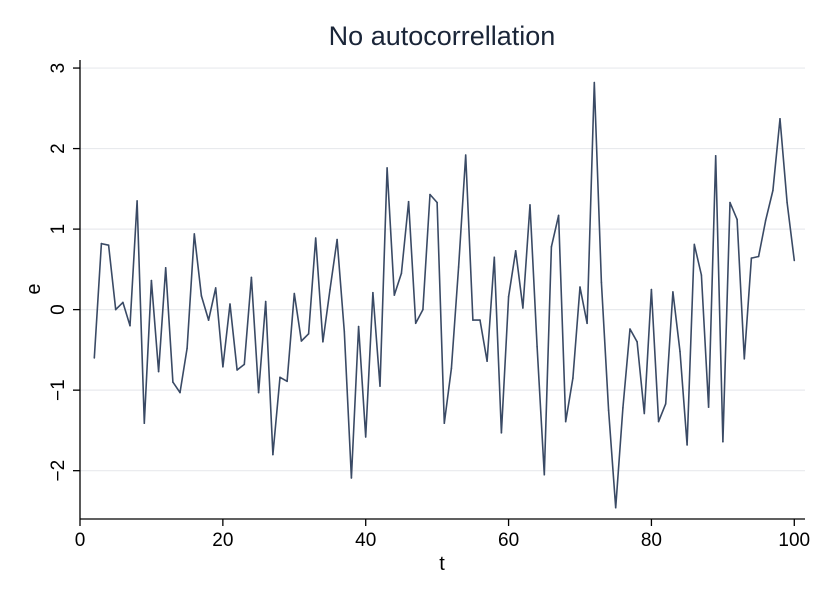 The width and height of the screenshot is (825, 600). What do you see at coordinates (442, 535) in the screenshot?
I see `x-ticks: 0 20 40 60 80 100` at bounding box center [442, 535].